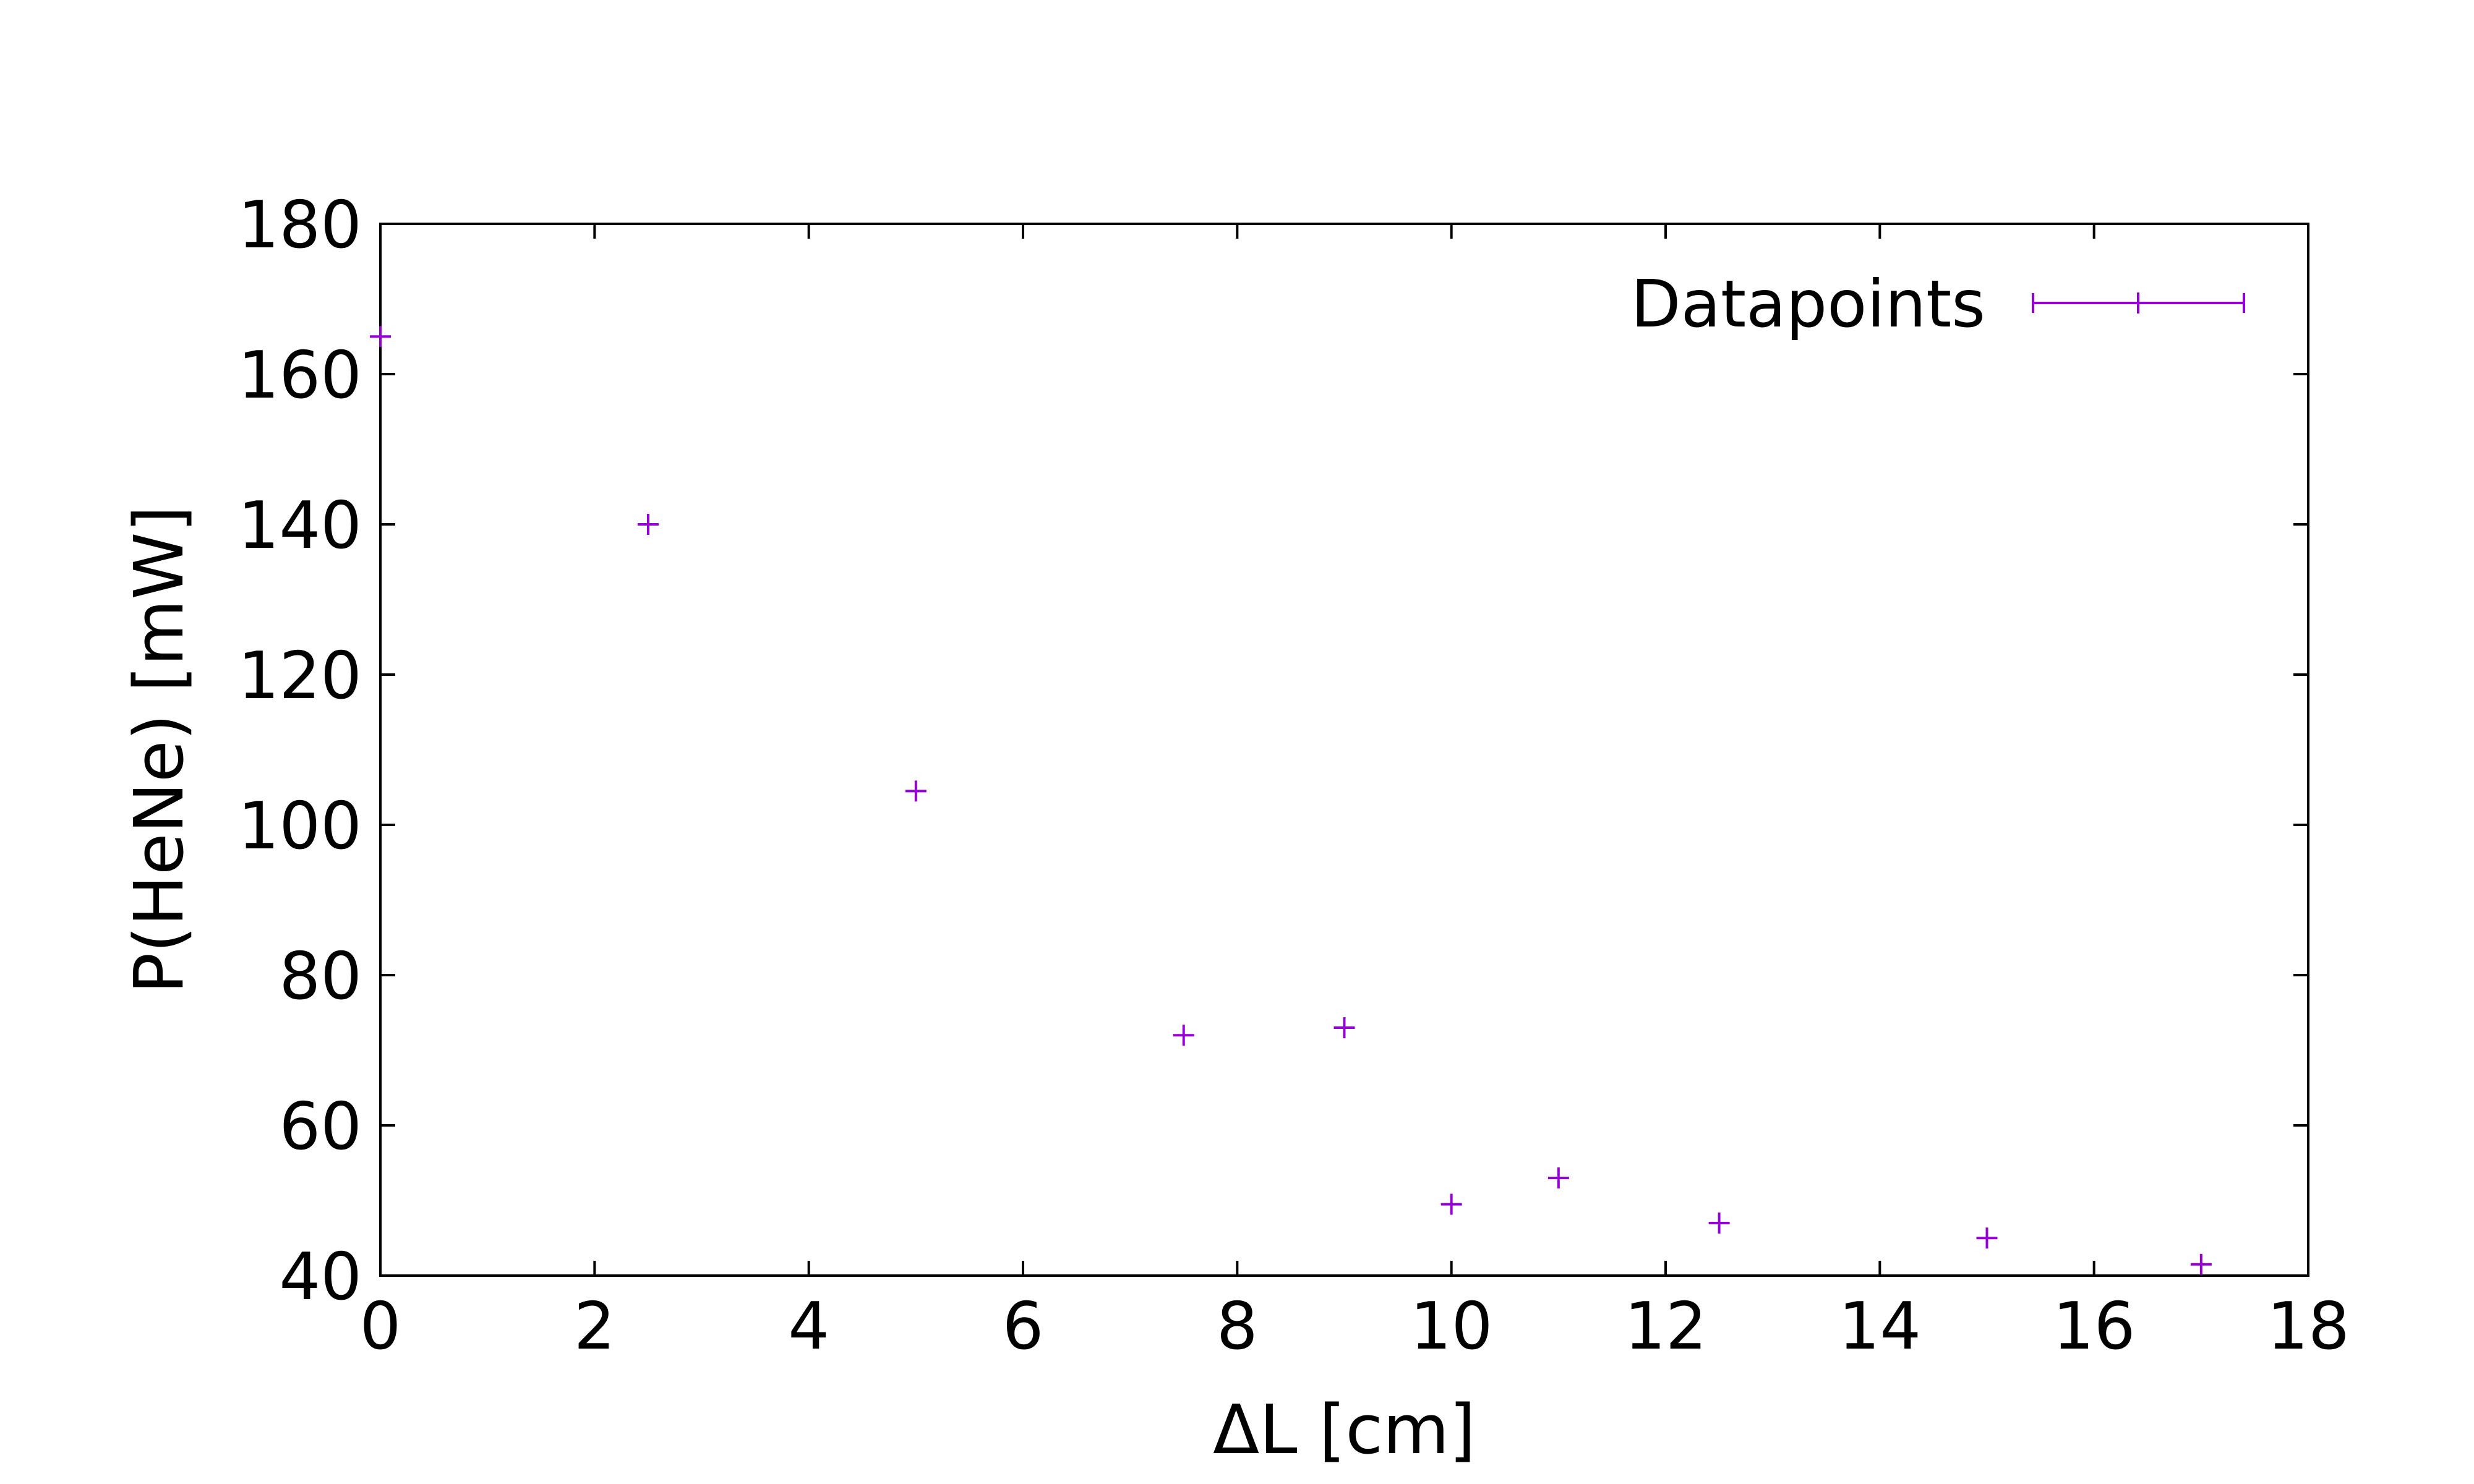  I want to click on y-tick-label: 80, so click(320, 976).